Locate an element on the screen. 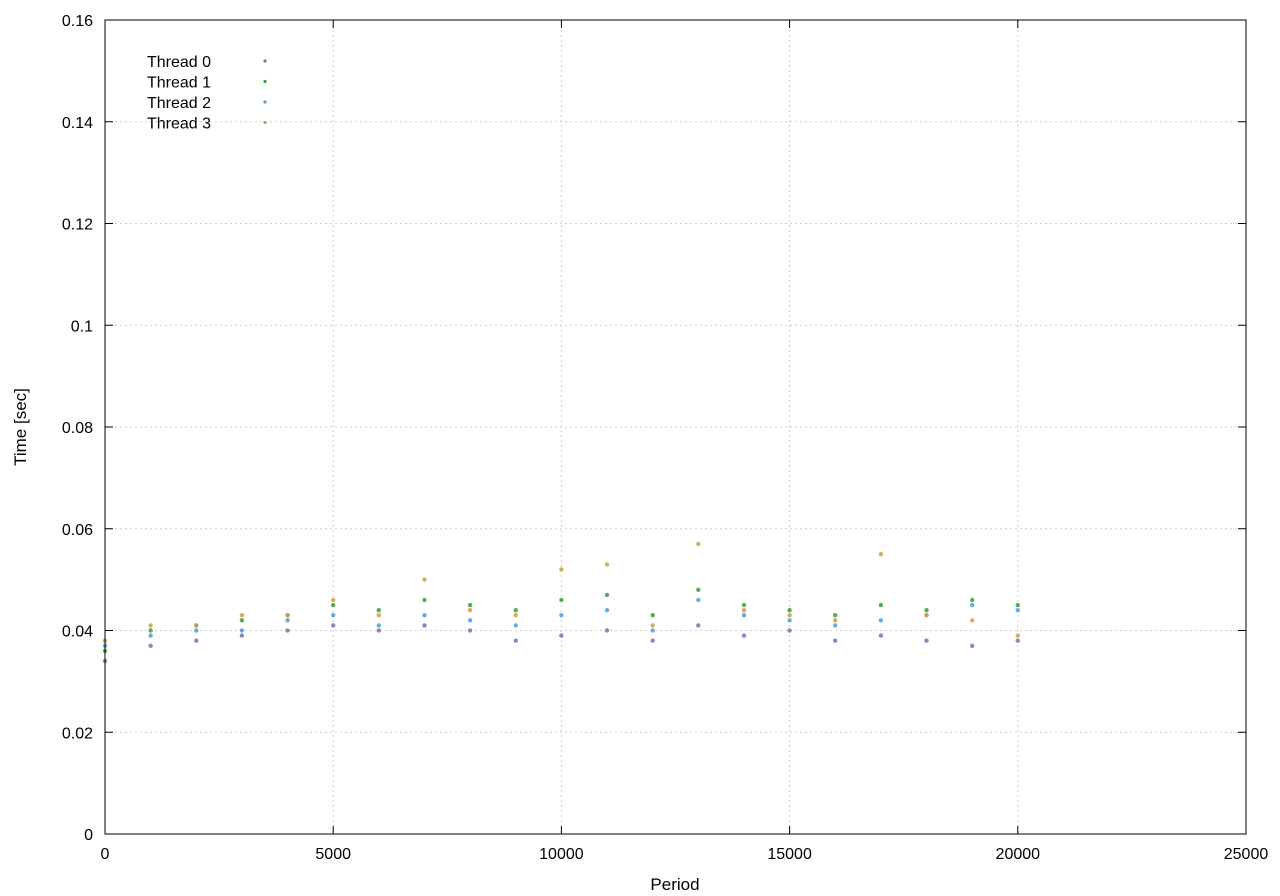 This screenshot has height=896, width=1280. legend-label: Thread 2 is located at coordinates (179, 103).